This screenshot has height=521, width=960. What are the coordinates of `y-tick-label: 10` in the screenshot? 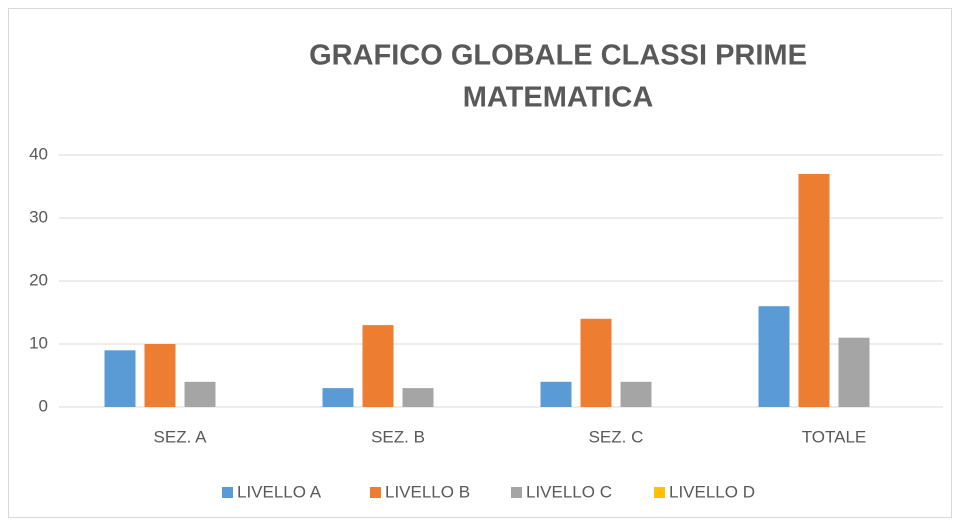 It's located at (38, 342).